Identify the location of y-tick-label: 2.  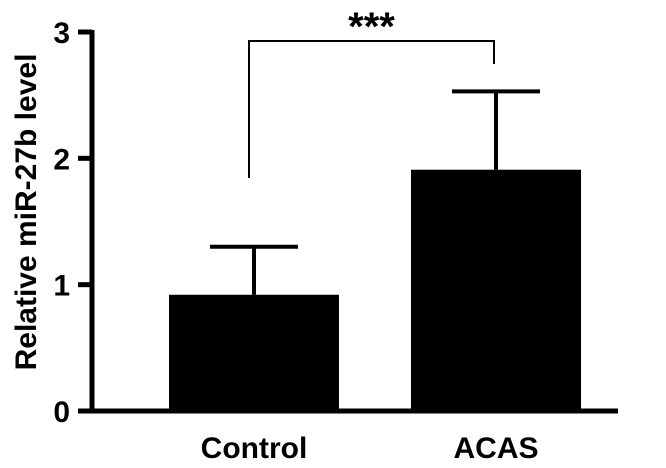
(61, 159).